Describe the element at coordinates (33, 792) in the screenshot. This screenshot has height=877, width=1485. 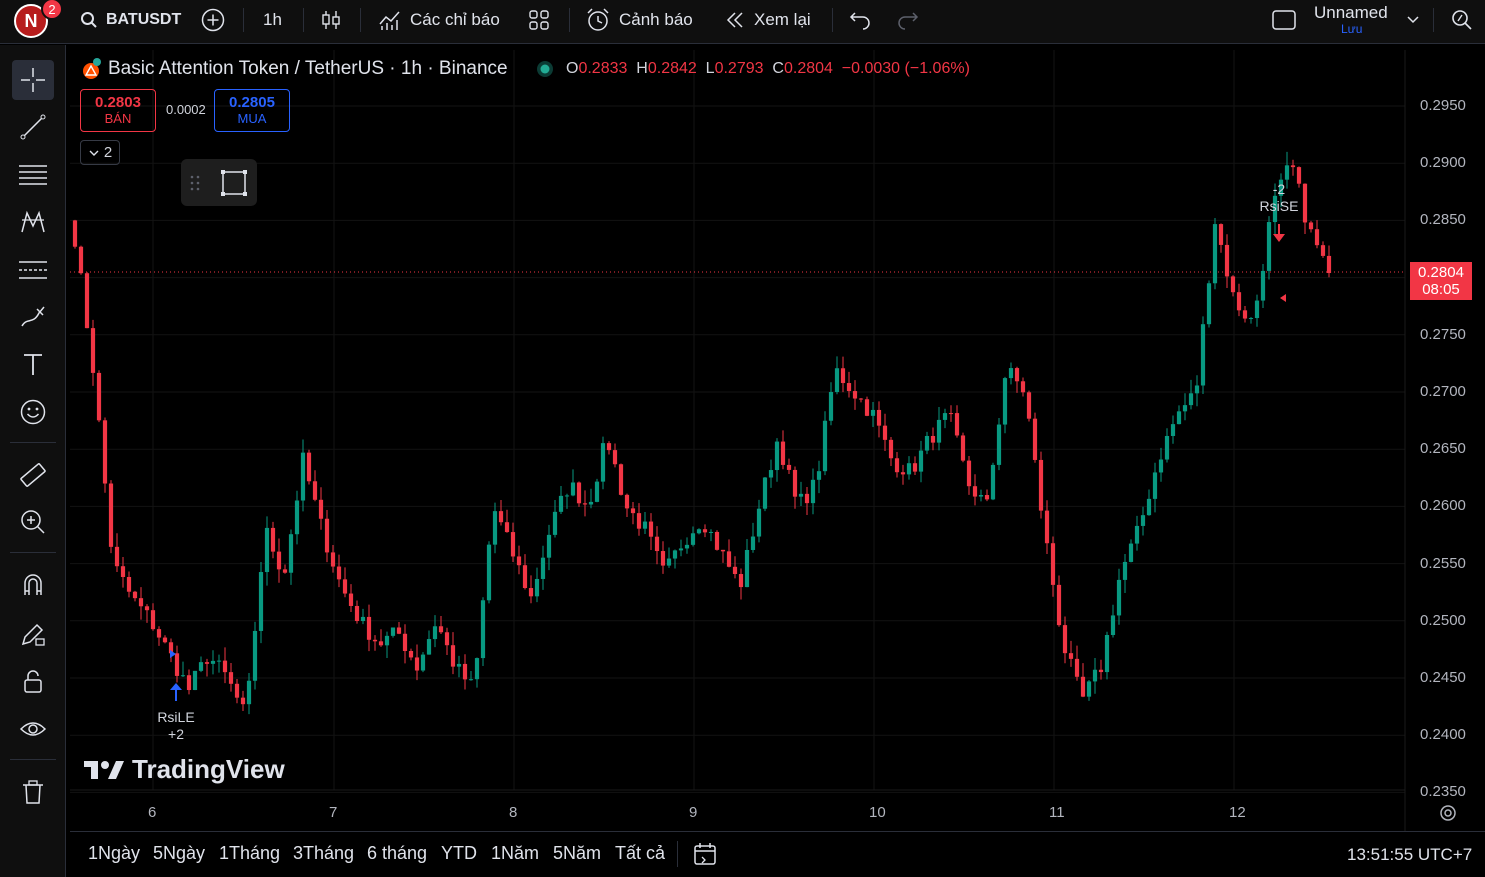
I see `remove-drawings-tool` at that location.